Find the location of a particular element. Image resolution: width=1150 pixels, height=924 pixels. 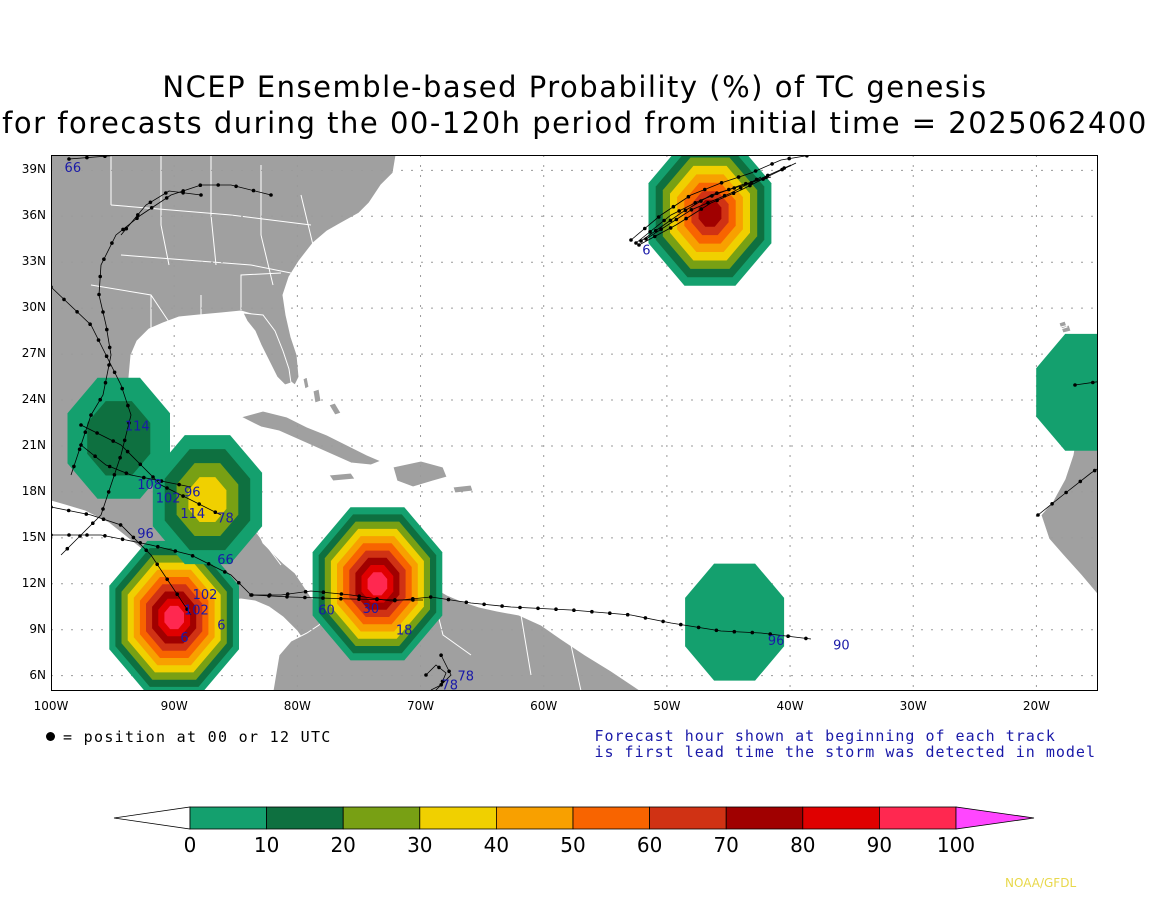

lat-tick-label: 15N is located at coordinates (33, 536).